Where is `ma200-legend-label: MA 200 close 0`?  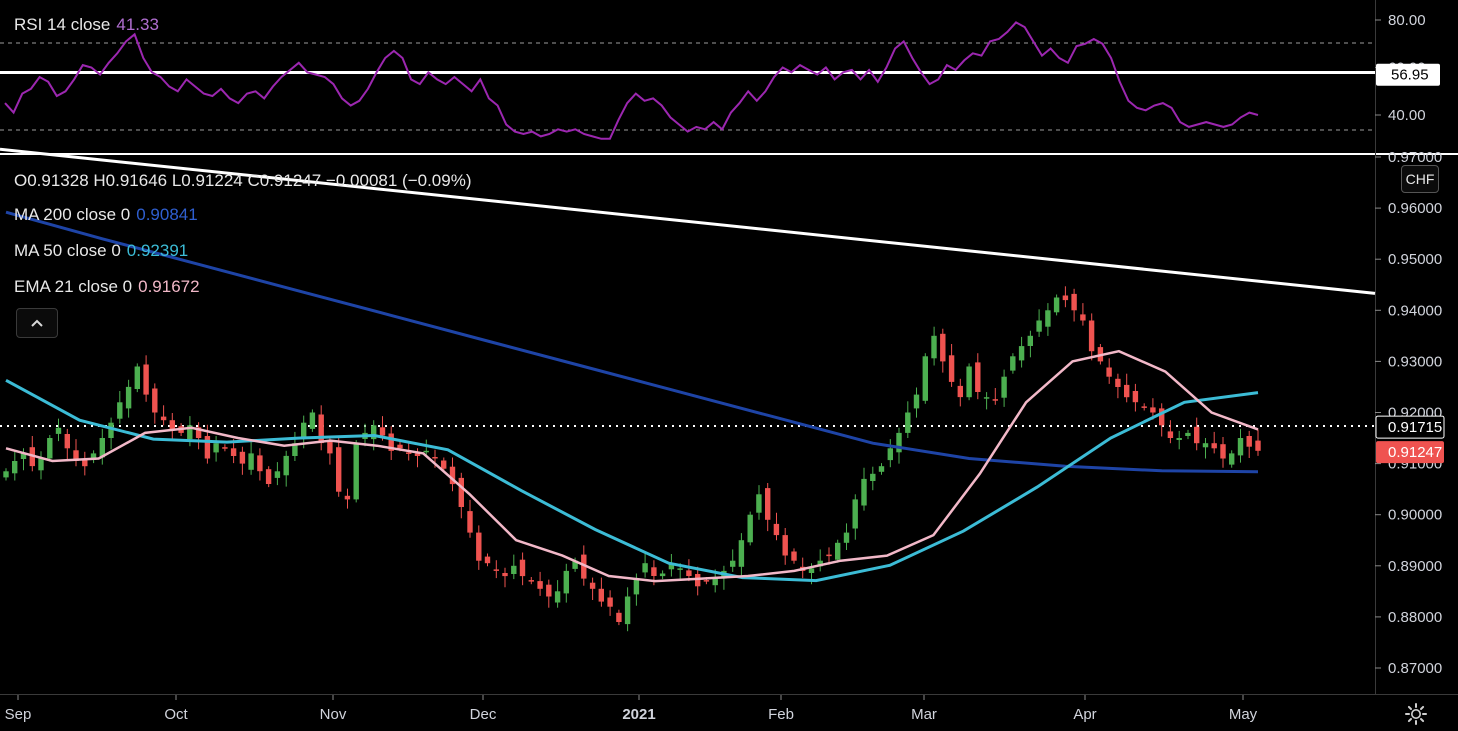
ma200-legend-label: MA 200 close 0 is located at coordinates (72, 214).